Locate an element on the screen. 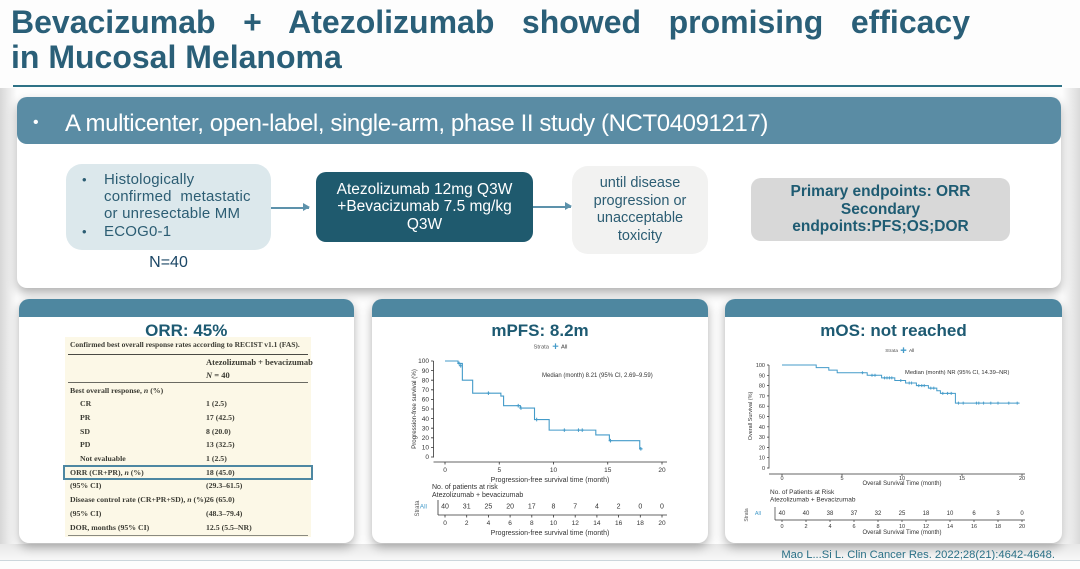  svg-text: 7 is located at coordinates (575, 507).